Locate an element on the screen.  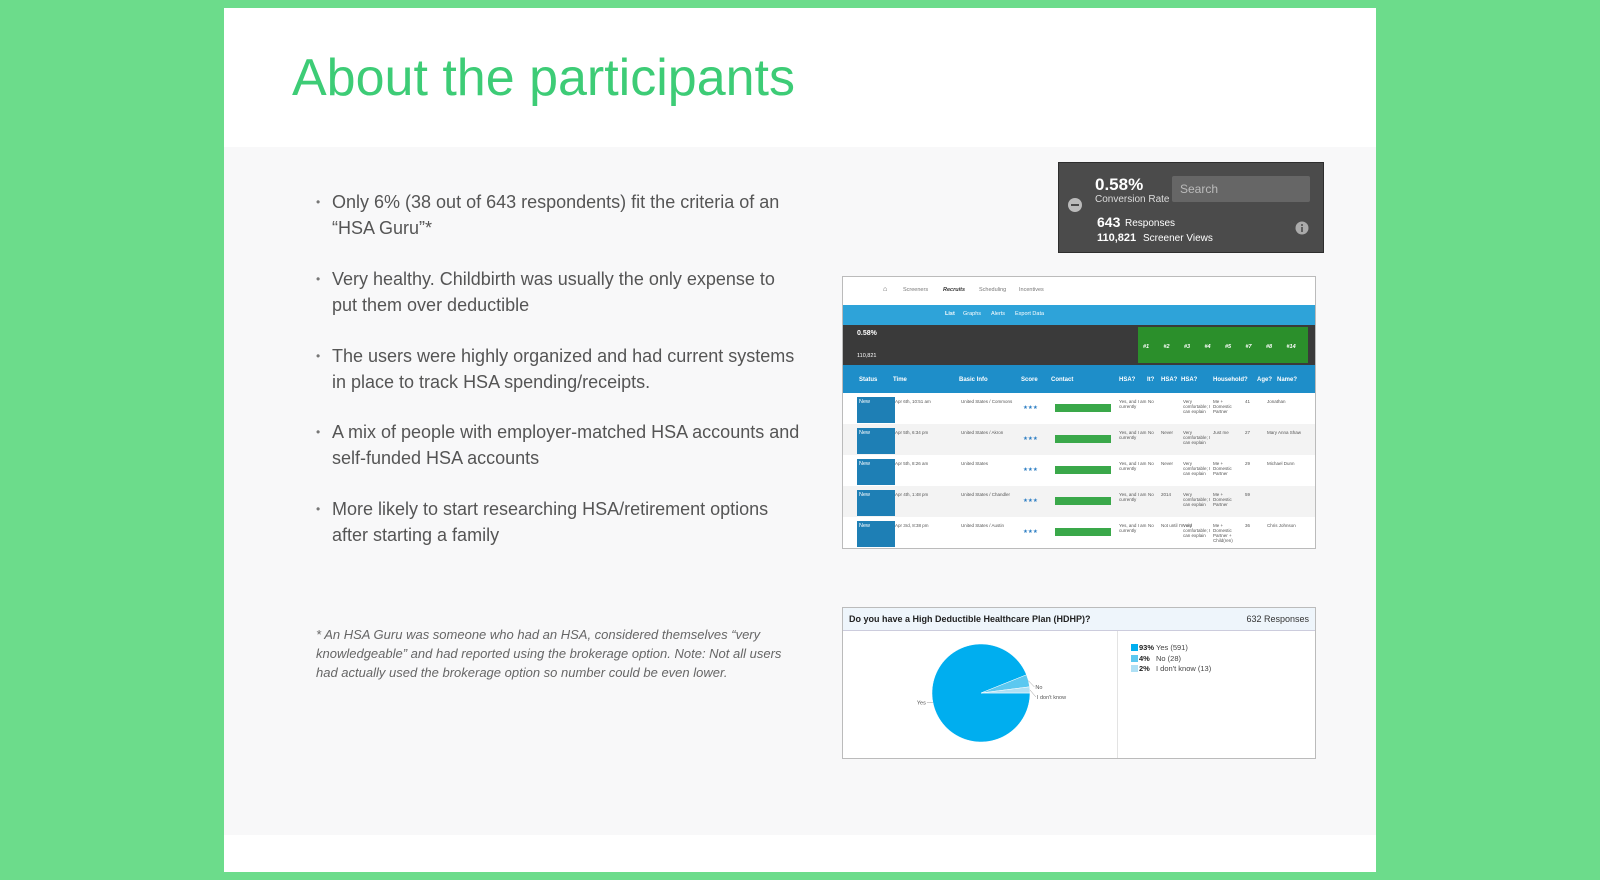
table-cell: Apr 6th, 10:51 am is located at coordinates (913, 401).